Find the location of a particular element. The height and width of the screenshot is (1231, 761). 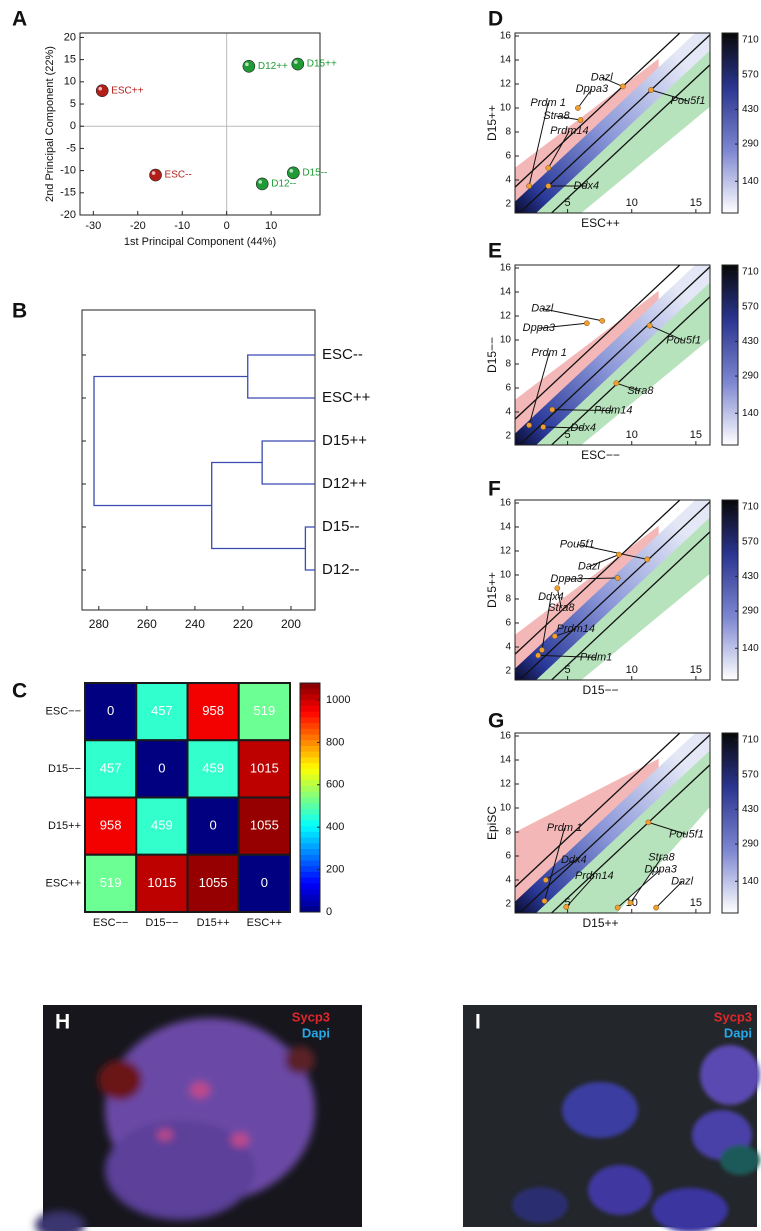

x-tick-label: -10 is located at coordinates (182, 226).